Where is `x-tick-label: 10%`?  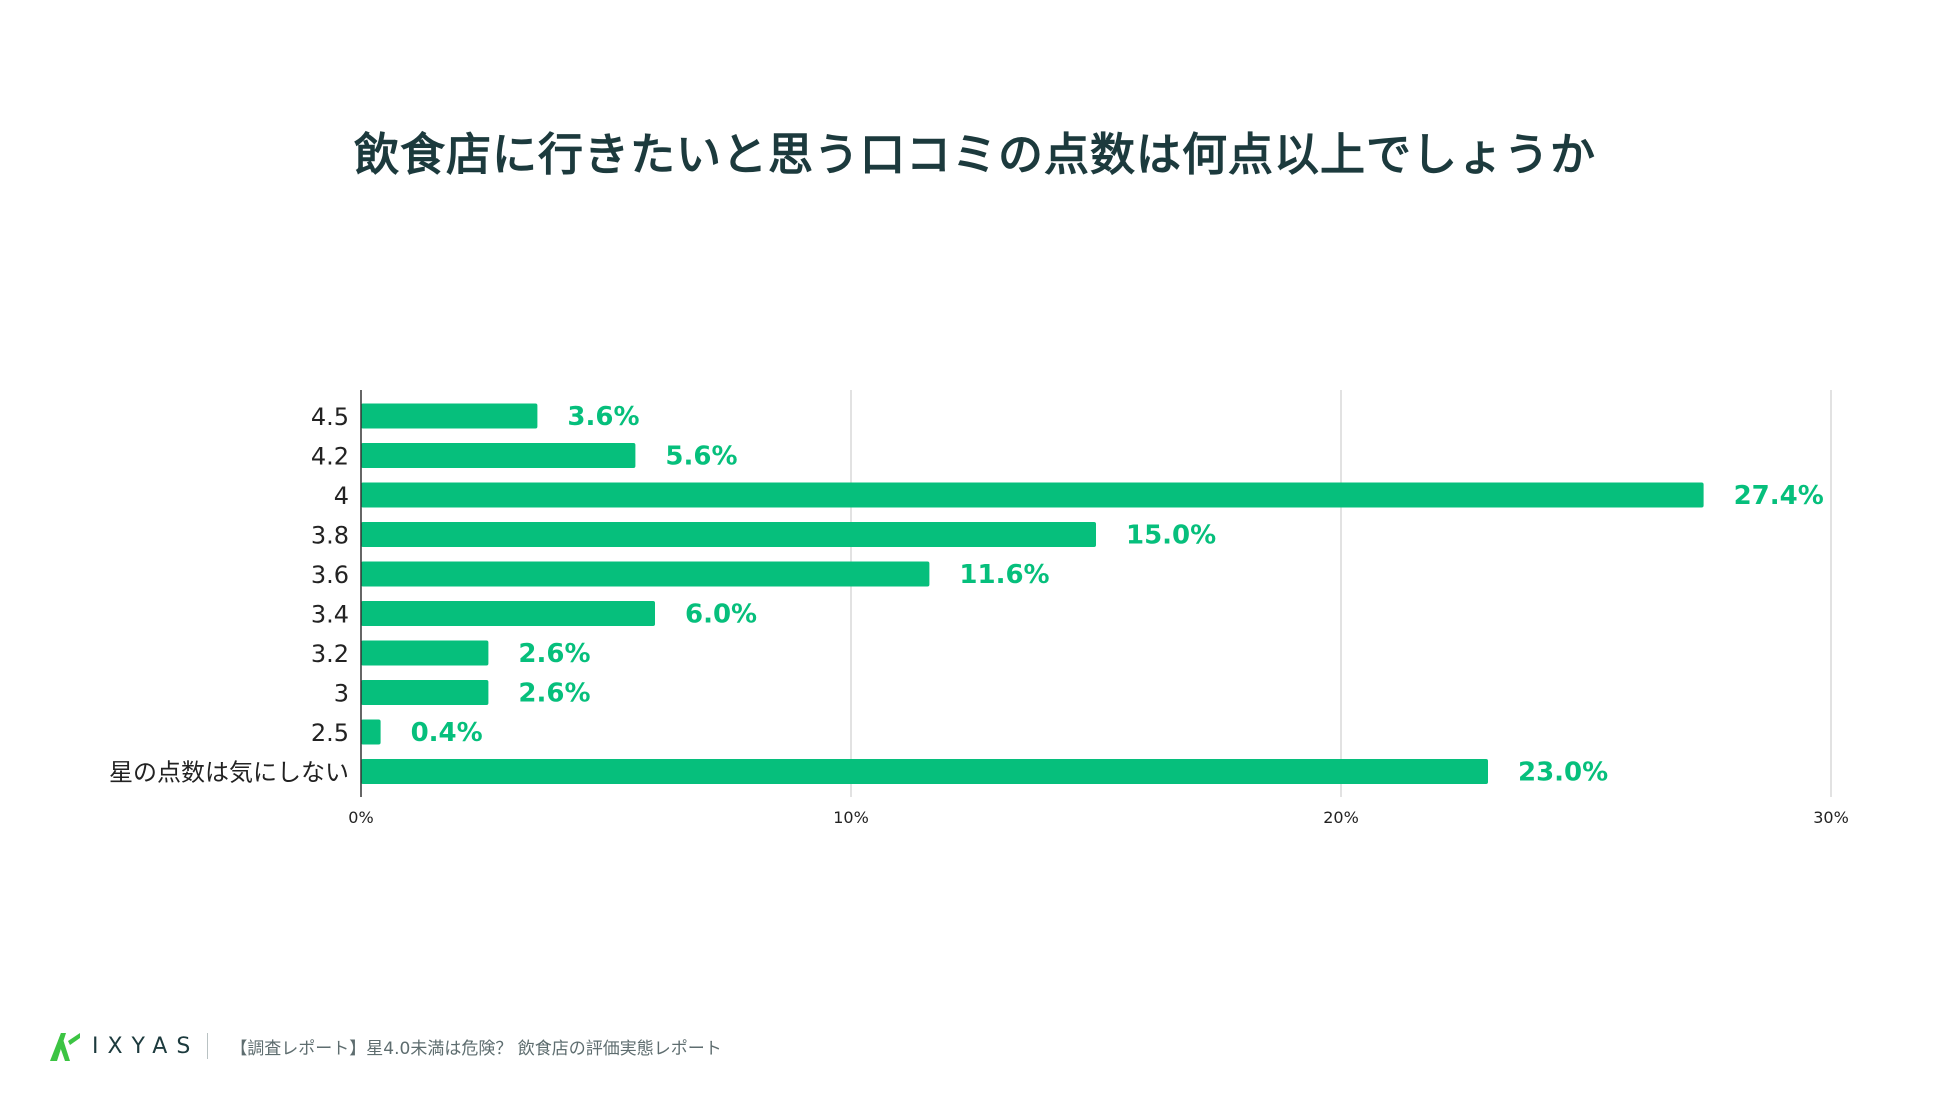
x-tick-label: 10% is located at coordinates (851, 817).